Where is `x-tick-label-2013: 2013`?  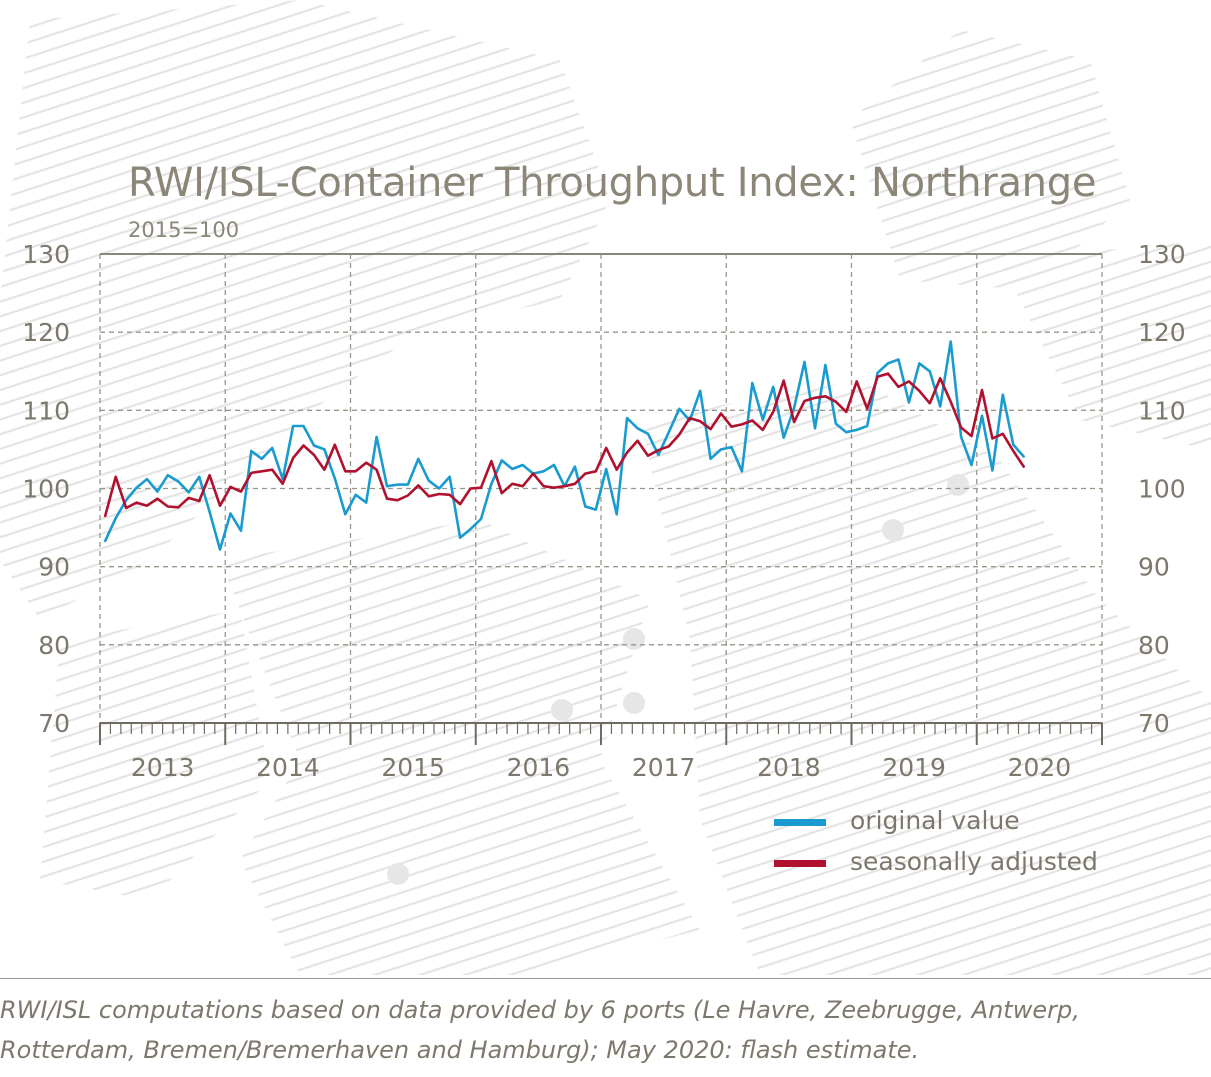 x-tick-label-2013: 2013 is located at coordinates (163, 767).